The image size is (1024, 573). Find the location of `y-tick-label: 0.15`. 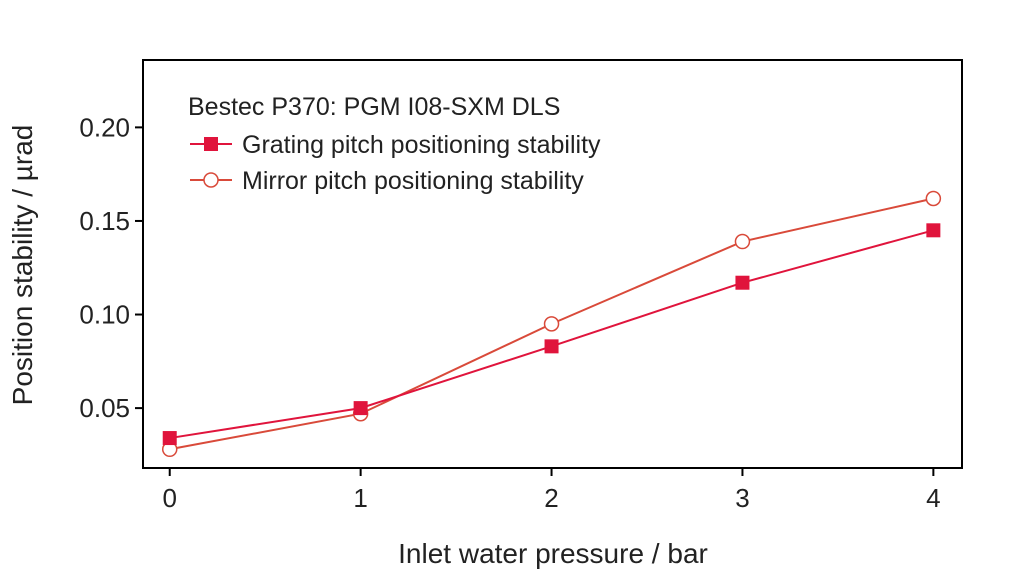

y-tick-label: 0.15 is located at coordinates (104, 221).